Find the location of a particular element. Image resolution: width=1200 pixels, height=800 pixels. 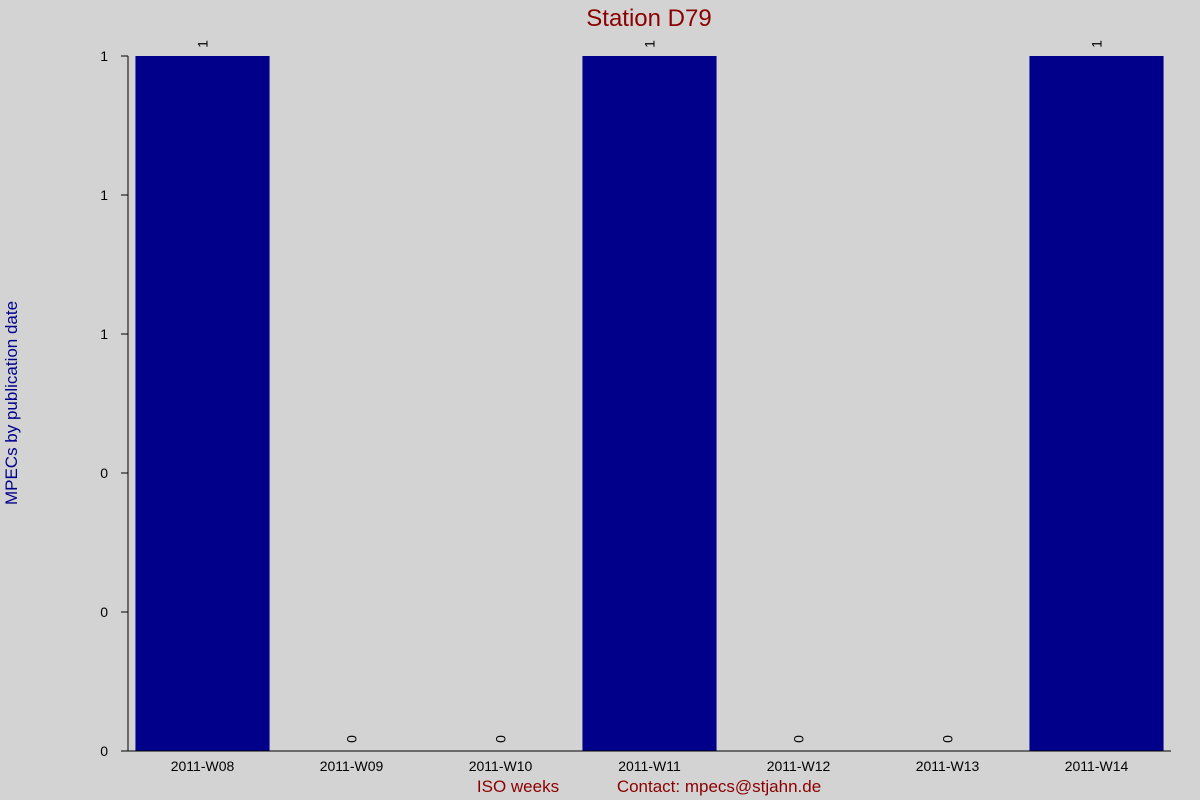

x-tick-label: 2011-W14 is located at coordinates (1097, 766).